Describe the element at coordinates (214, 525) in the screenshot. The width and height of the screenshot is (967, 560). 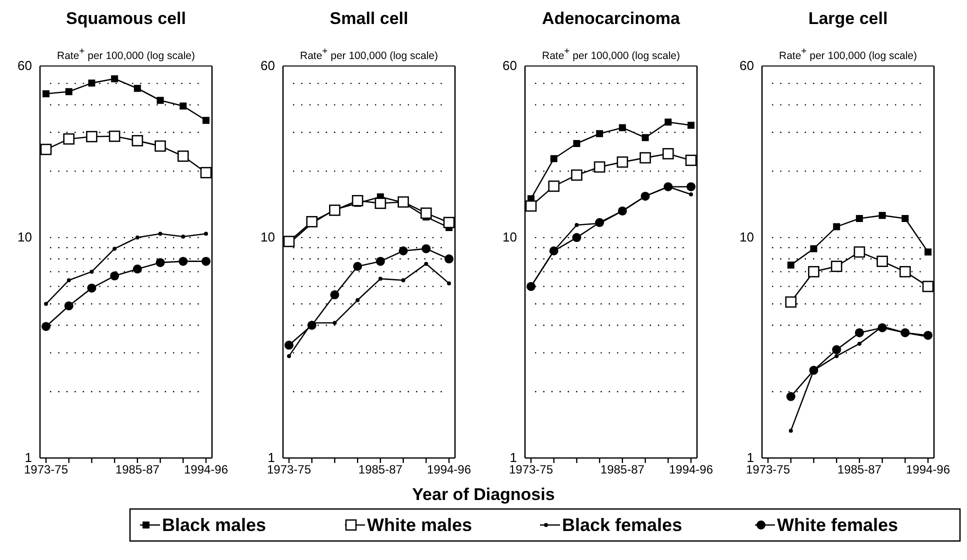
I see `legend-label: Black males` at that location.